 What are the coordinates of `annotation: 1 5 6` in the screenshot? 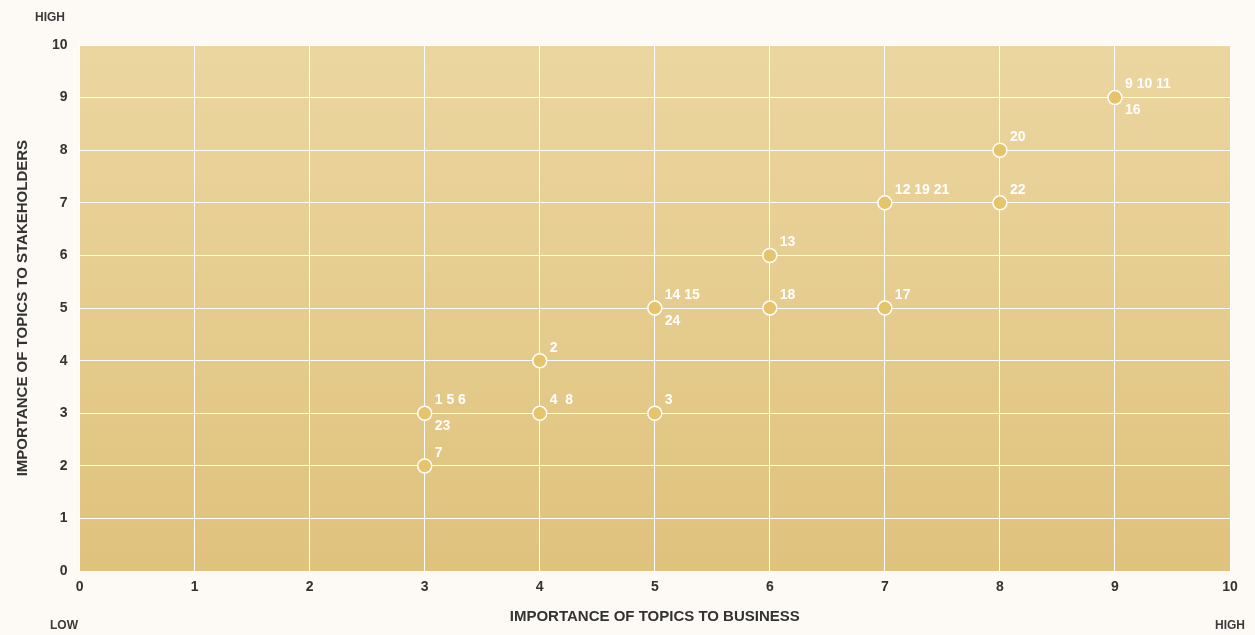 It's located at (450, 399).